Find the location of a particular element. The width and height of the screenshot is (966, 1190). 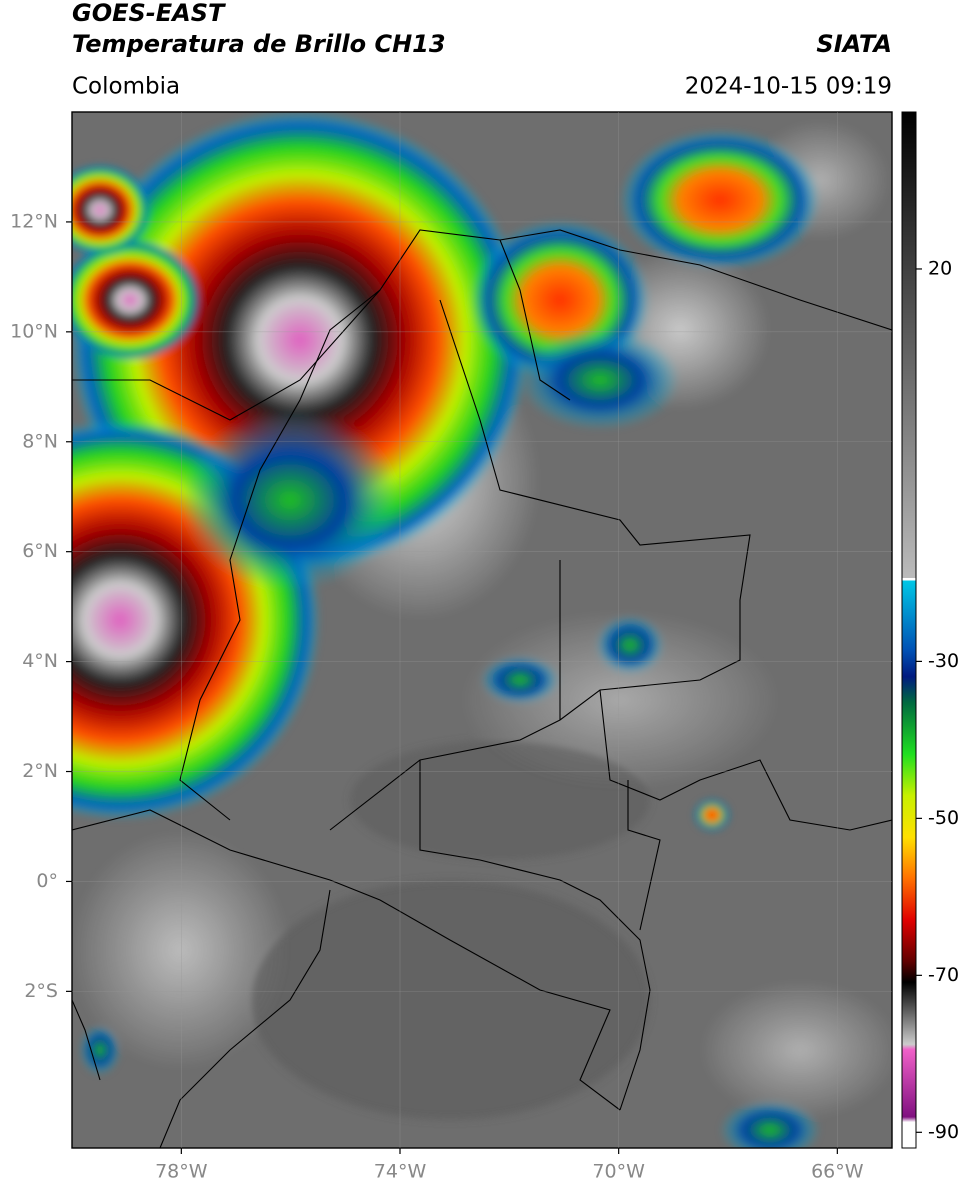

y-tick-label: 2°N is located at coordinates (40, 771).